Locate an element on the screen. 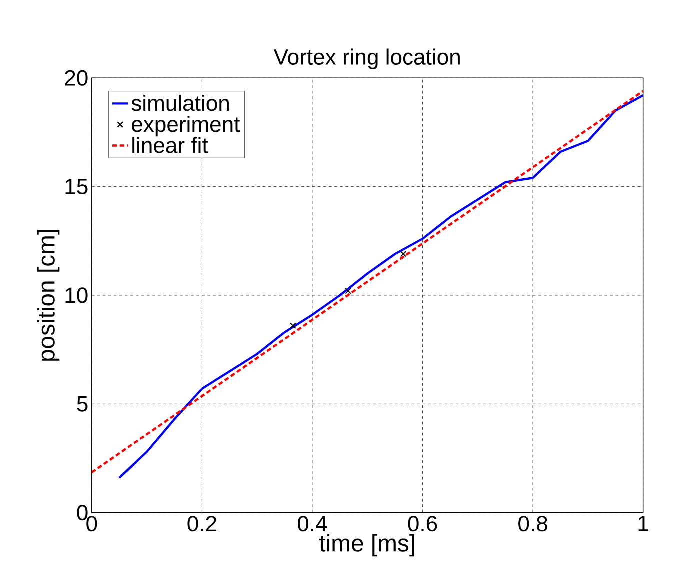 This screenshot has height=586, width=681. y-tick-label: 0 is located at coordinates (82, 512).